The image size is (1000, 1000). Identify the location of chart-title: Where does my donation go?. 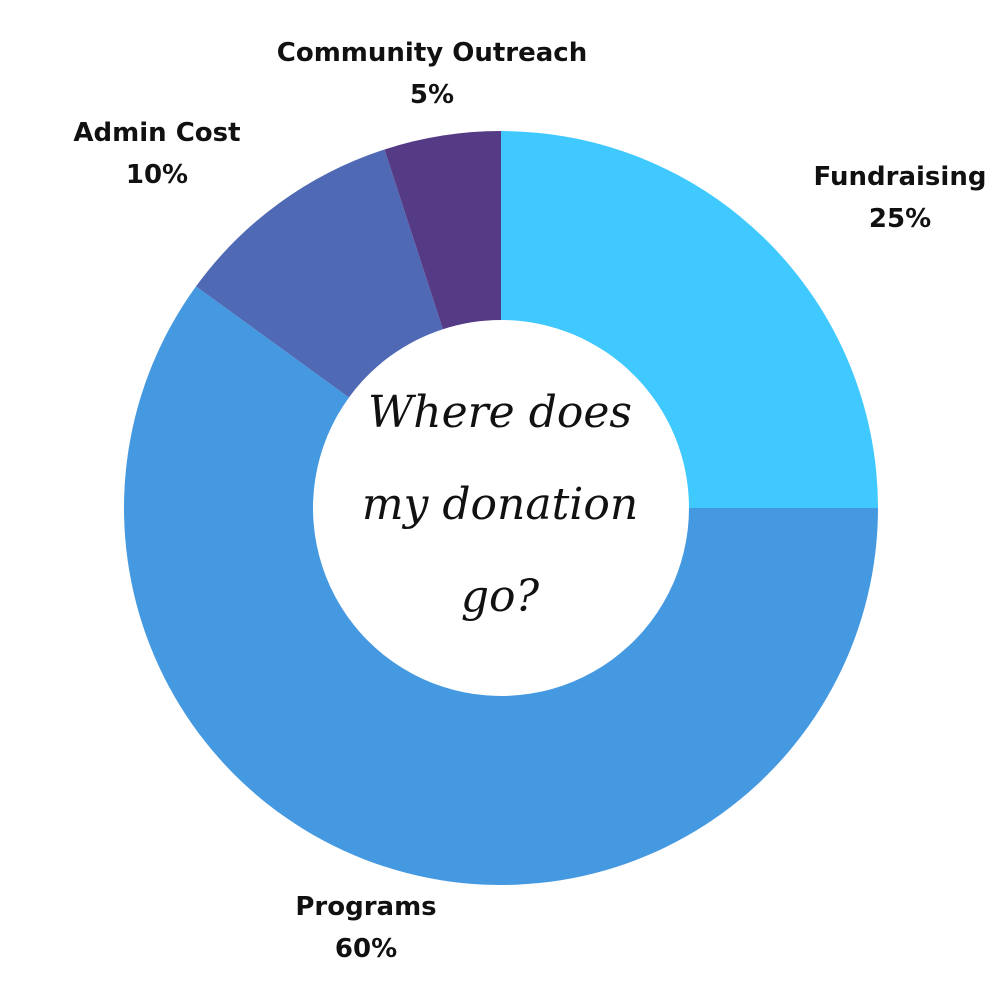
(500, 504).